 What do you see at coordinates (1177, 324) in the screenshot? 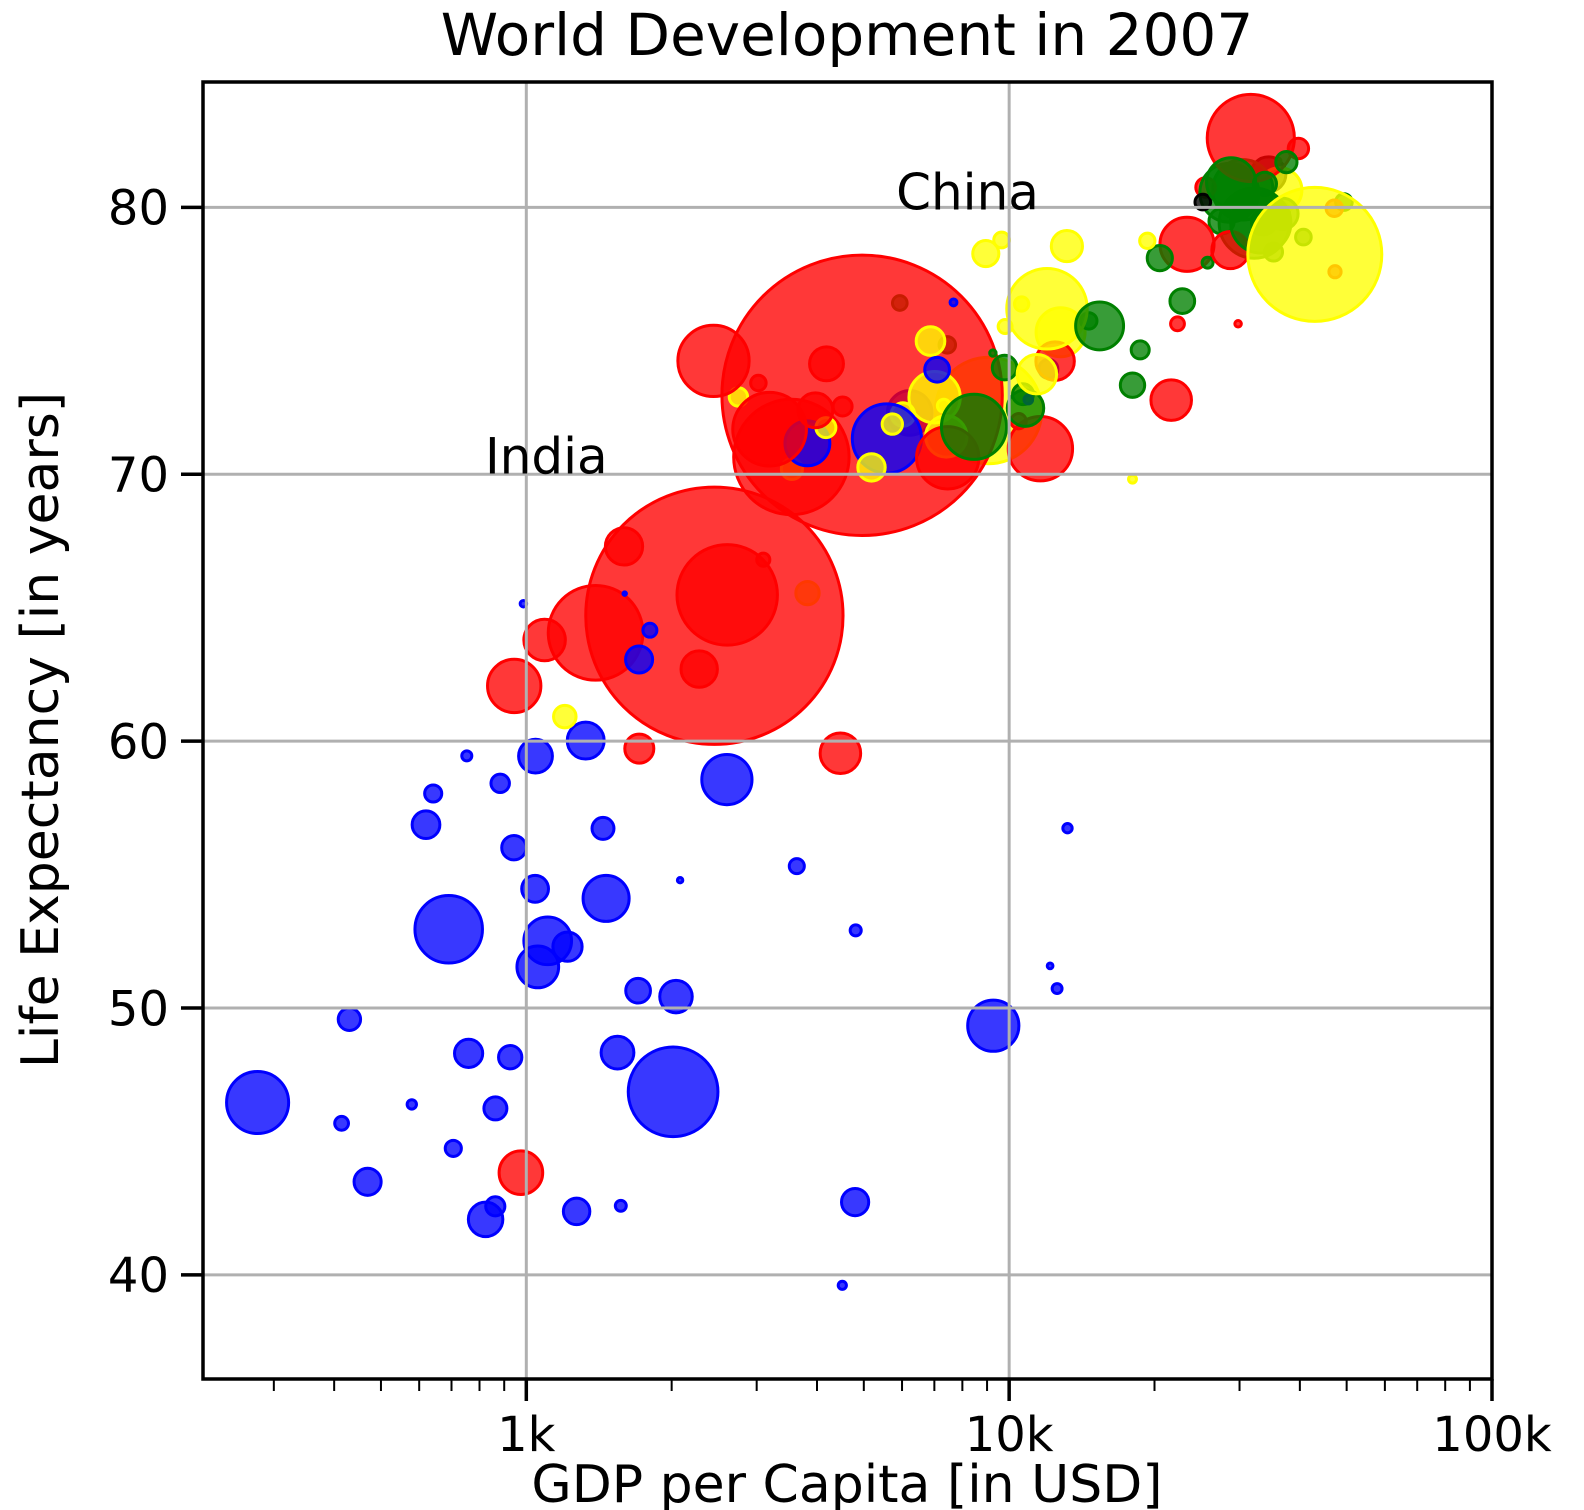
I see `bubble-oman` at bounding box center [1177, 324].